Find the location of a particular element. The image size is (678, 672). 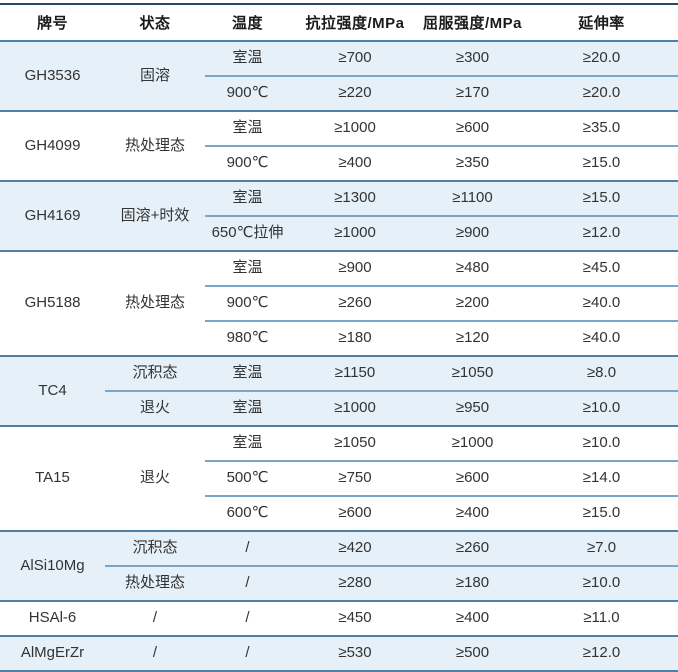

table-row: GH4169 固溶+时效 室温 ≥1300 ≥1100 ≥15.0 is located at coordinates (339, 216).